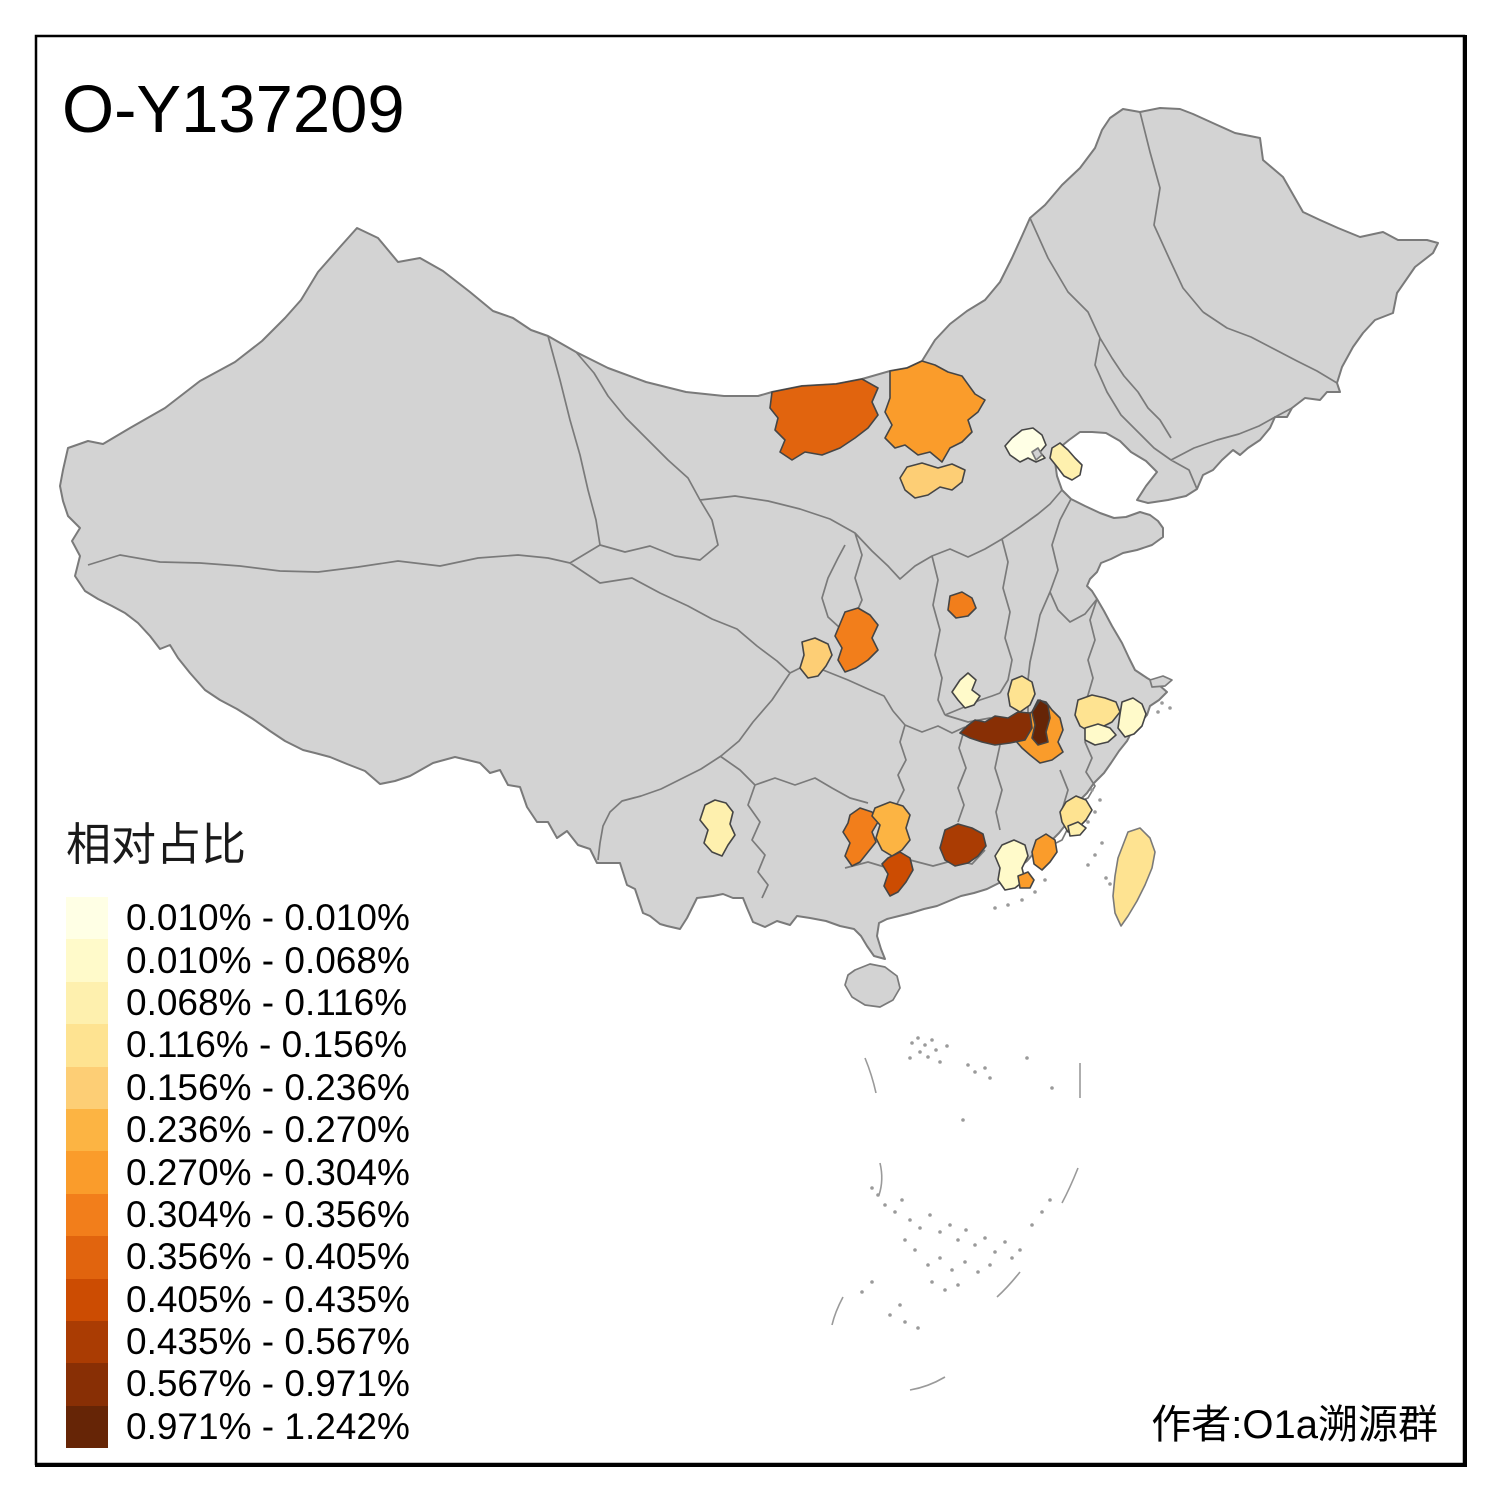 This screenshot has width=1500, height=1500. I want to click on legend-row: 0.010% - 0.068%, so click(238, 960).